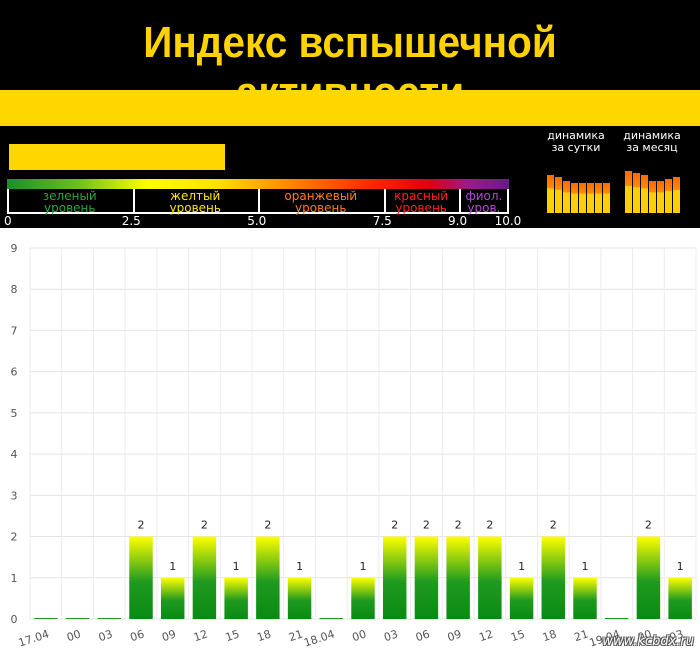 This screenshot has height=651, width=700. I want to click on x-tick-label: 17.04, so click(34, 638).